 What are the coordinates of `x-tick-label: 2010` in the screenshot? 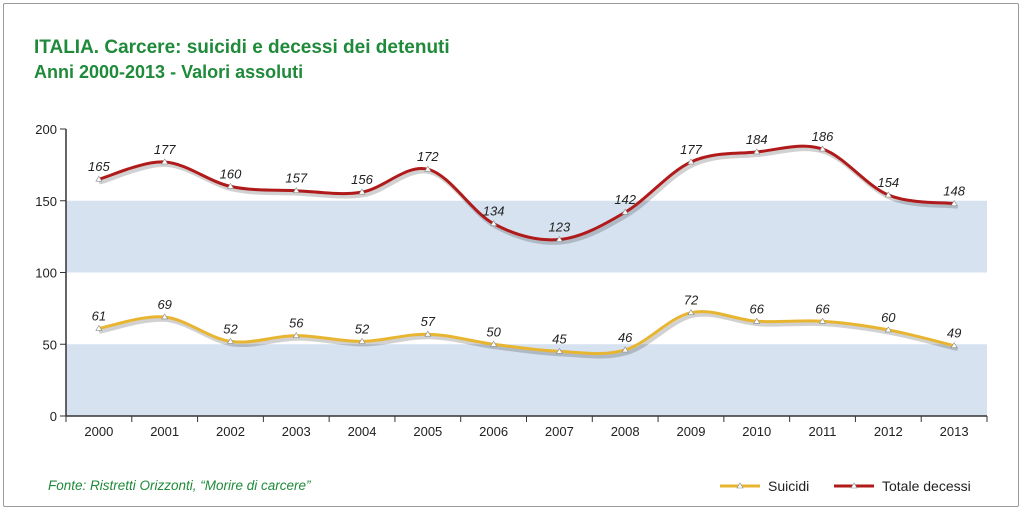 It's located at (756, 431).